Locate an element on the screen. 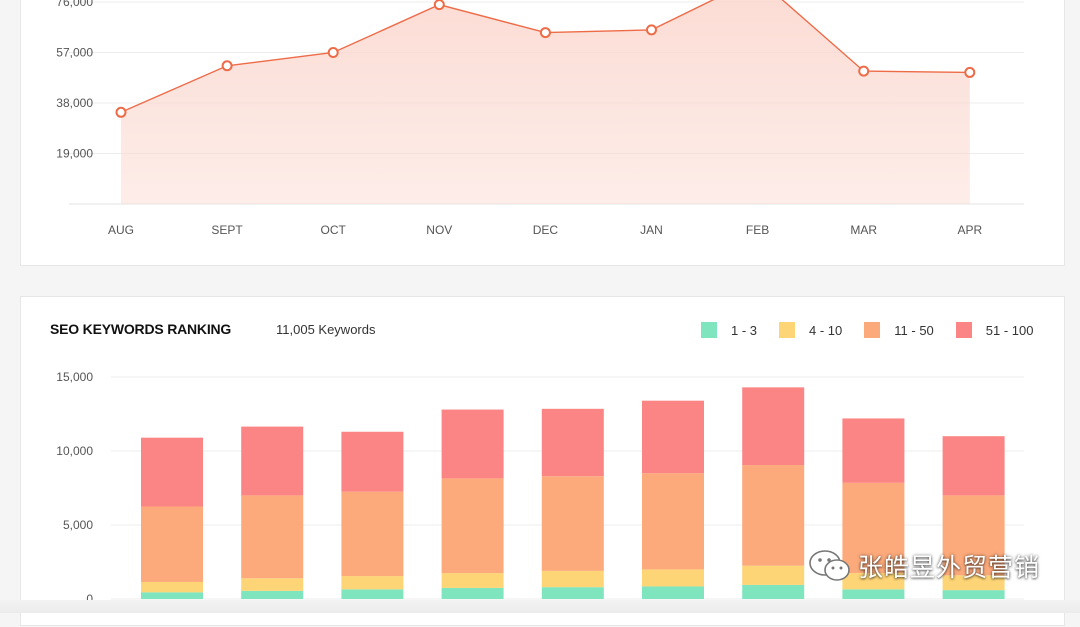  chart-title: SEO KEYWORDS RANKING is located at coordinates (141, 329).